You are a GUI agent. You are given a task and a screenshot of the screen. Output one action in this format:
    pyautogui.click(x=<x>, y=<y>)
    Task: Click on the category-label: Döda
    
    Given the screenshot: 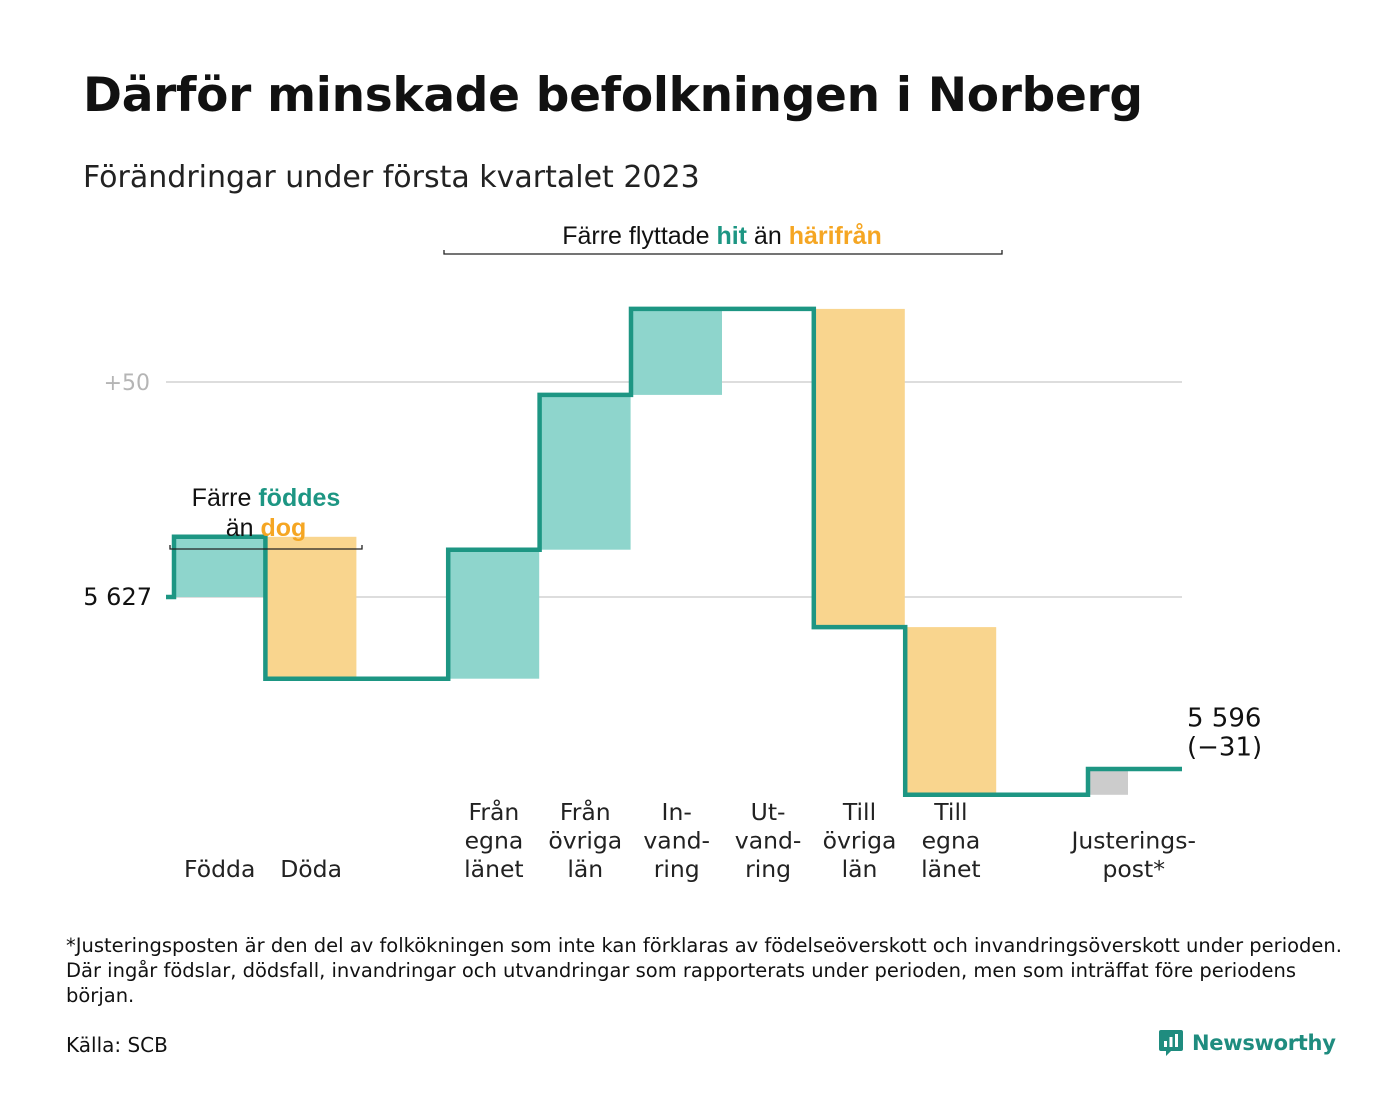 What is the action you would take?
    pyautogui.click(x=311, y=869)
    